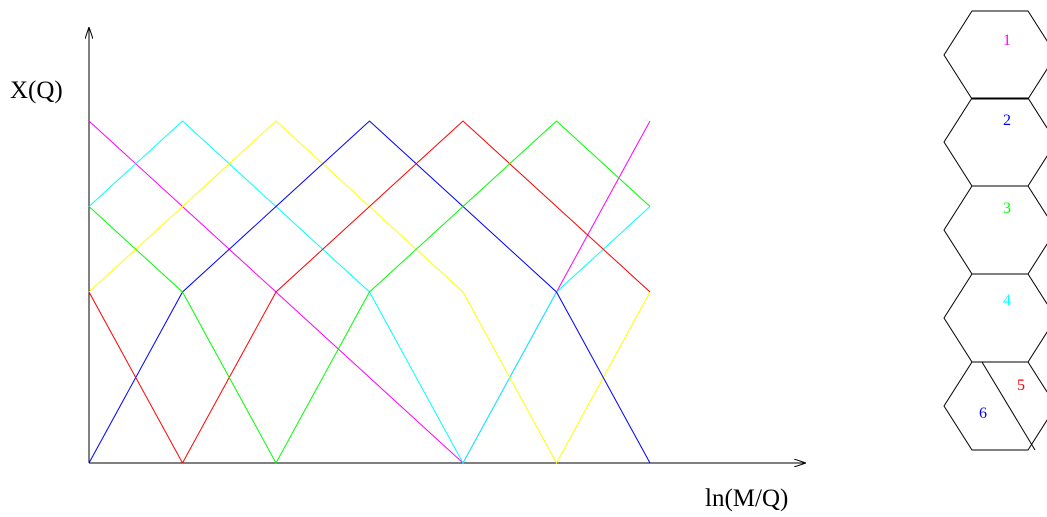 Image resolution: width=1047 pixels, height=517 pixels. Describe the element at coordinates (1008, 406) in the screenshot. I see `hex-divider-line` at that location.